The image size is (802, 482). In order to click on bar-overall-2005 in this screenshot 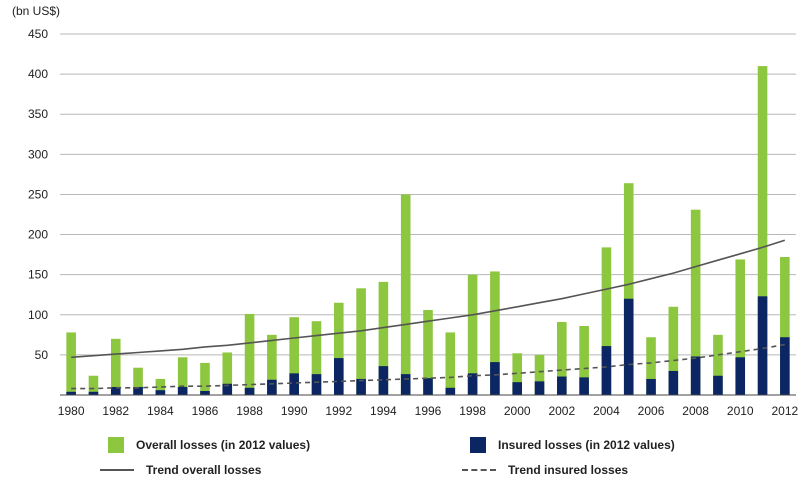, I will do `click(628, 289)`.